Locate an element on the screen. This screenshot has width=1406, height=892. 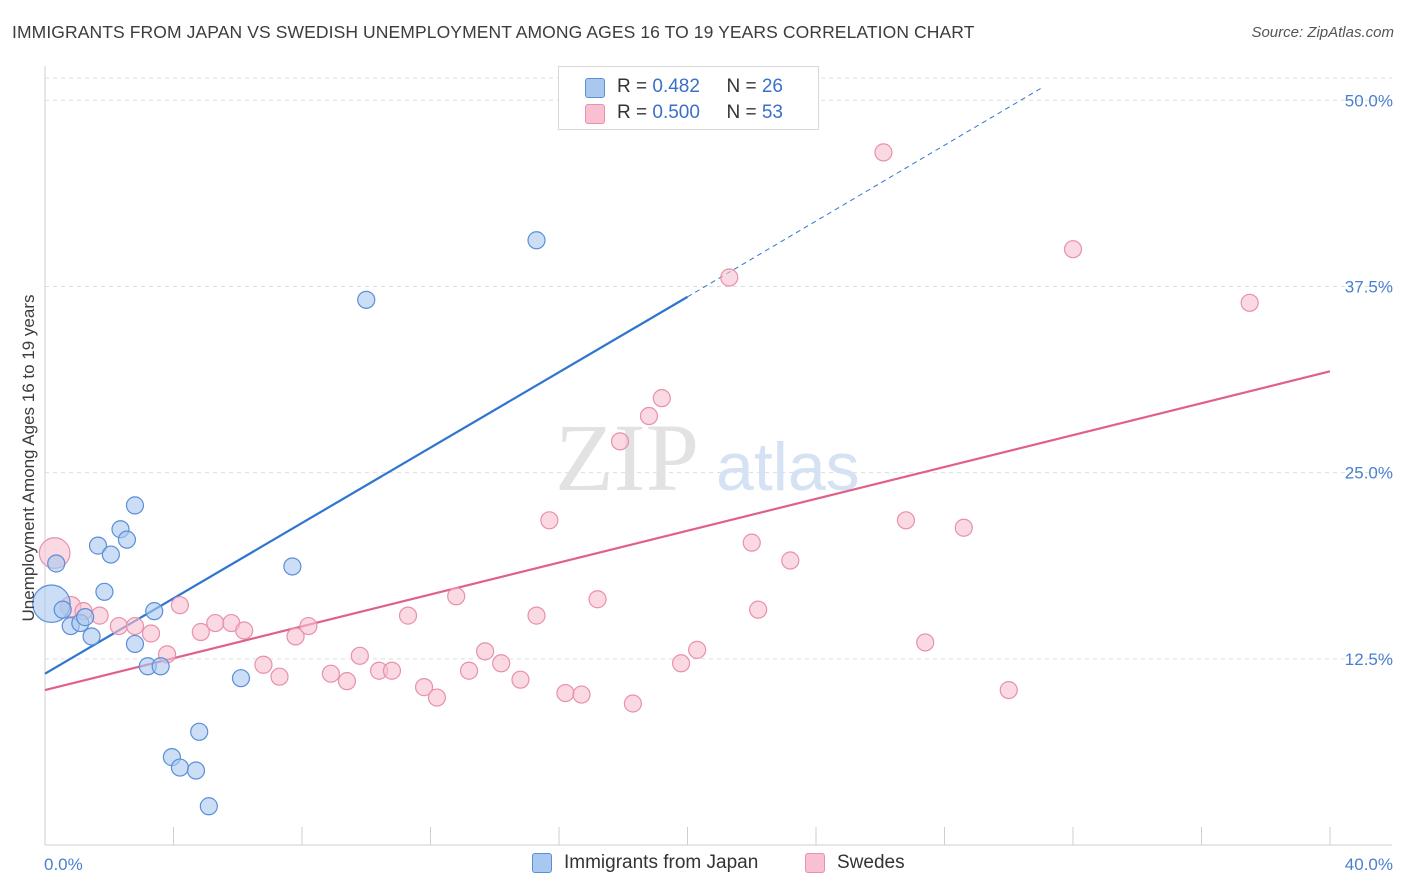
r-value: 0.500 is located at coordinates (676, 112).